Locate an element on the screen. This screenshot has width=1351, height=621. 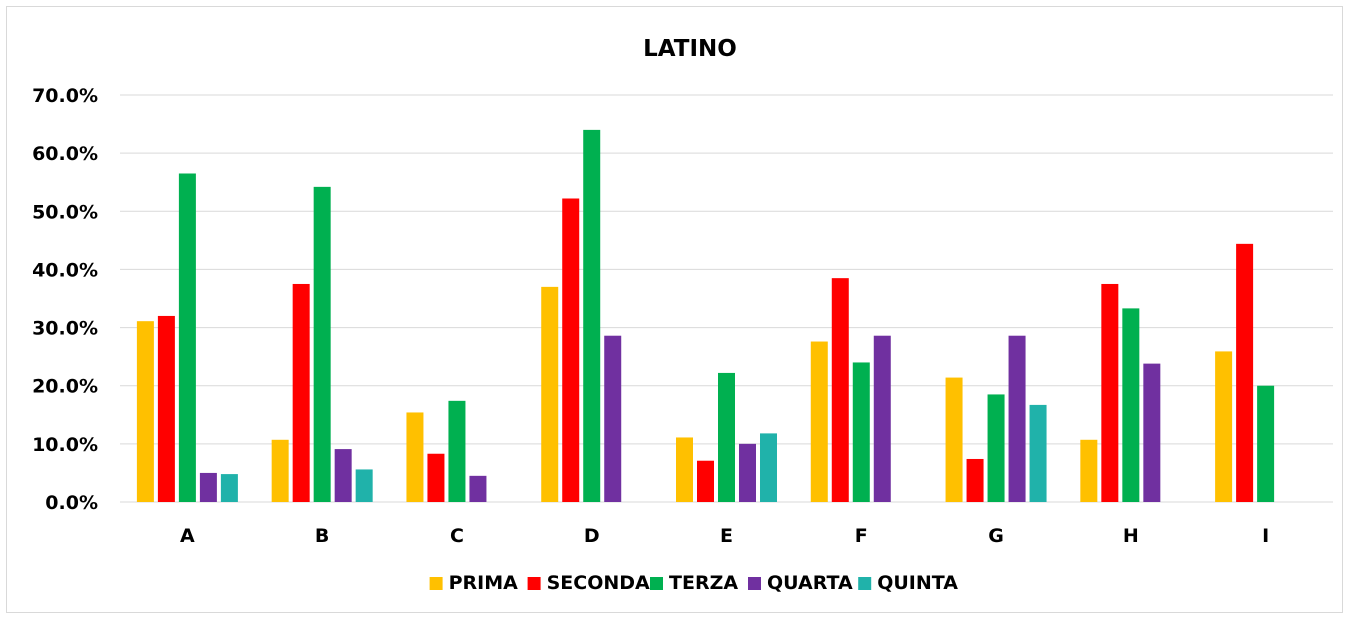
y-tick-label: 20.0% is located at coordinates (65, 387).